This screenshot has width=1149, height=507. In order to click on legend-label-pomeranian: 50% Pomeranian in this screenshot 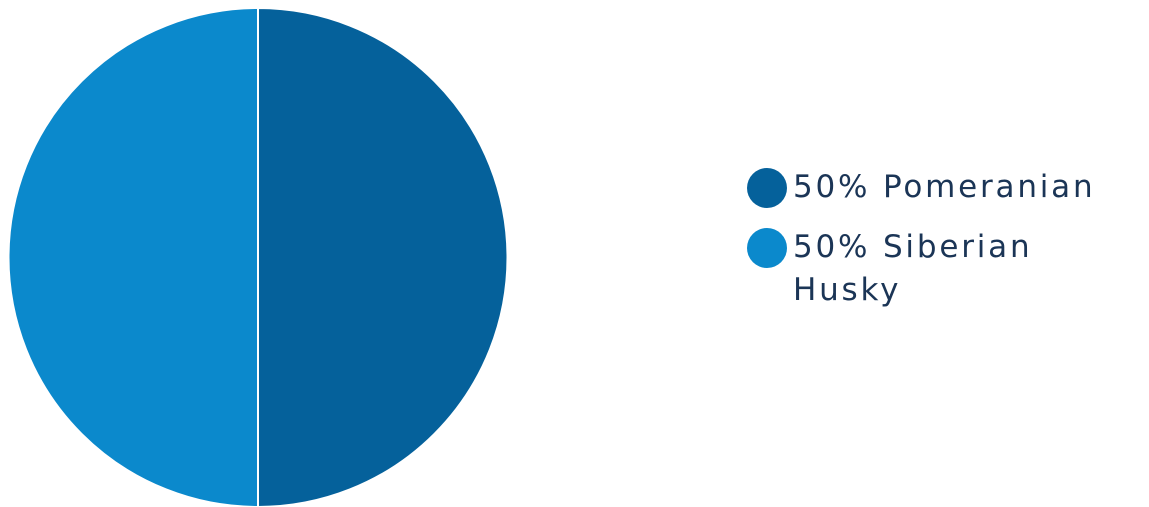, I will do `click(944, 187)`.